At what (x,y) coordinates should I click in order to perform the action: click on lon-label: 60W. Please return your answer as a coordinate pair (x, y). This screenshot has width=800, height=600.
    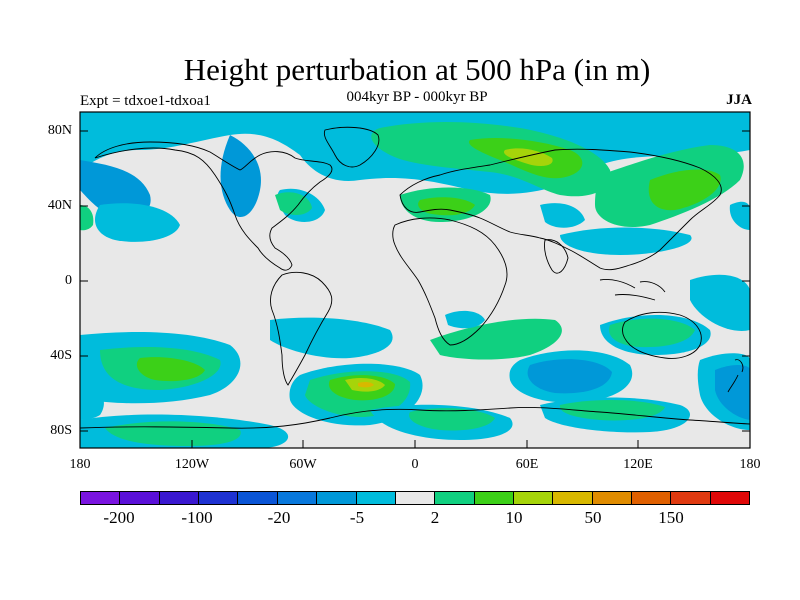
    Looking at the image, I should click on (303, 464).